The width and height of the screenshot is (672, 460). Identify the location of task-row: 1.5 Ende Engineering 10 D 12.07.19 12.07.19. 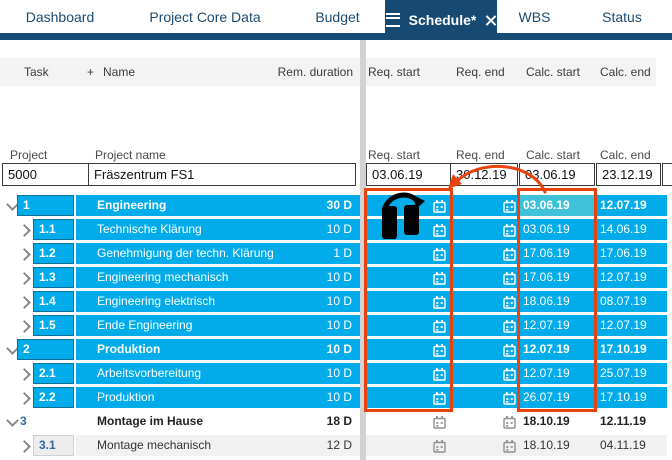
(336, 325).